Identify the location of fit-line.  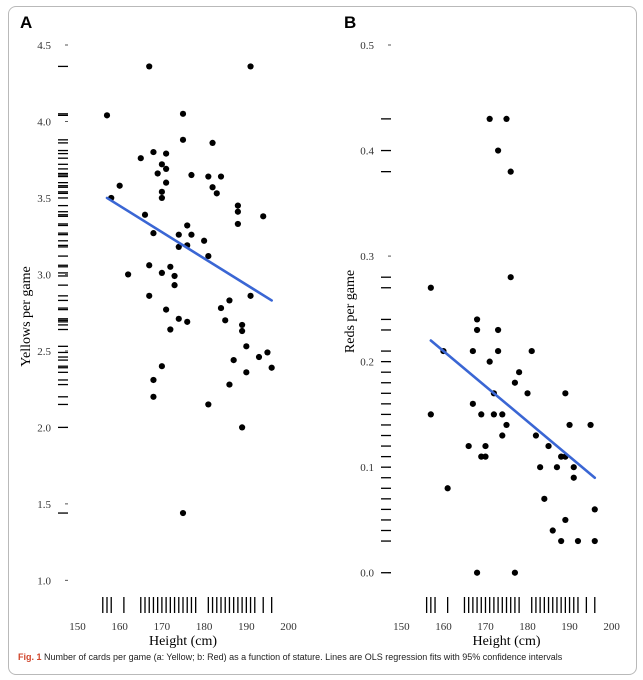
(513, 409).